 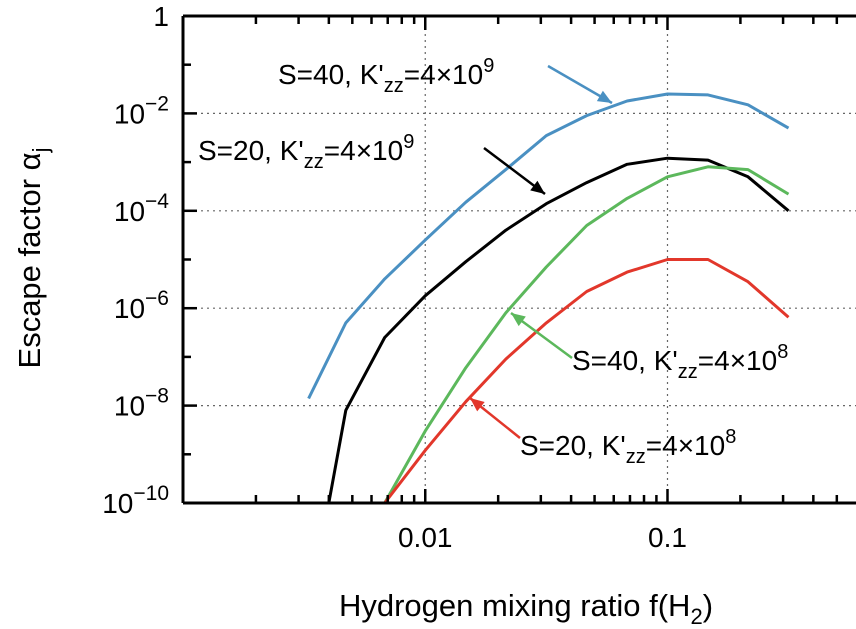 What do you see at coordinates (667, 537) in the screenshot?
I see `x-tick-label: 0.1` at bounding box center [667, 537].